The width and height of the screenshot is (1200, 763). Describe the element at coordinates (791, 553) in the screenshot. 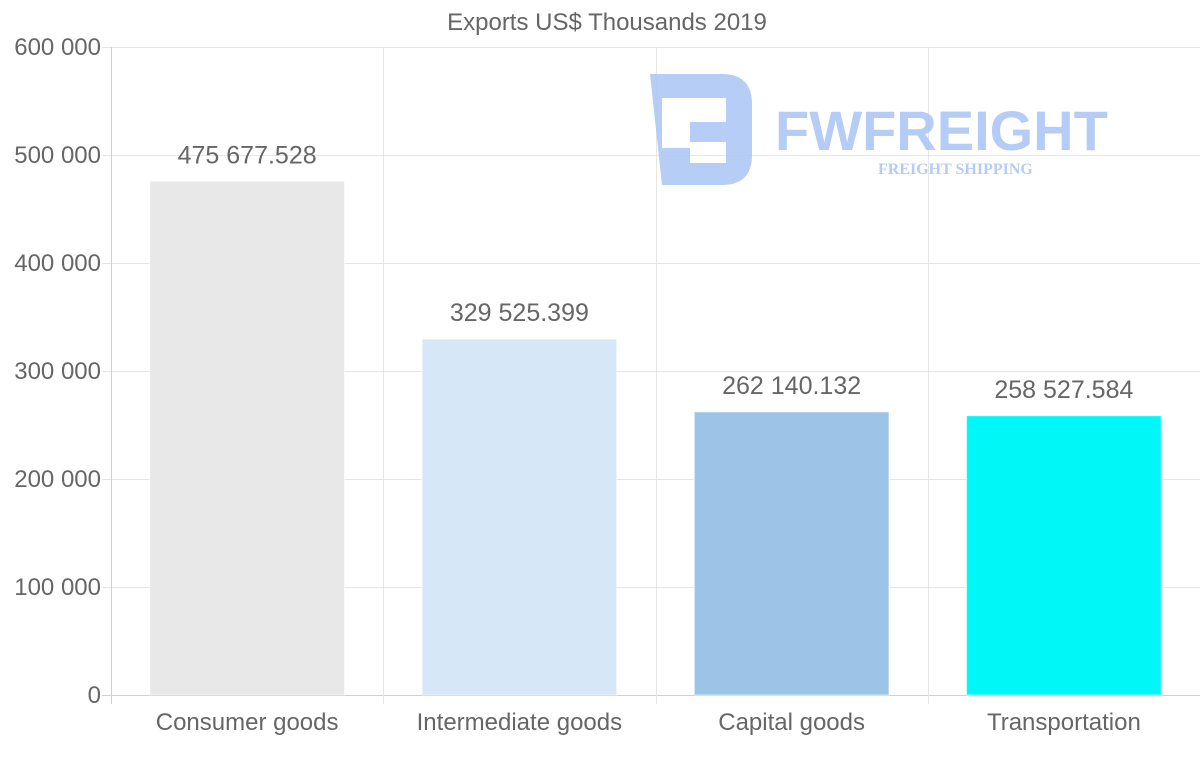

I see `bar-capital-goods` at that location.